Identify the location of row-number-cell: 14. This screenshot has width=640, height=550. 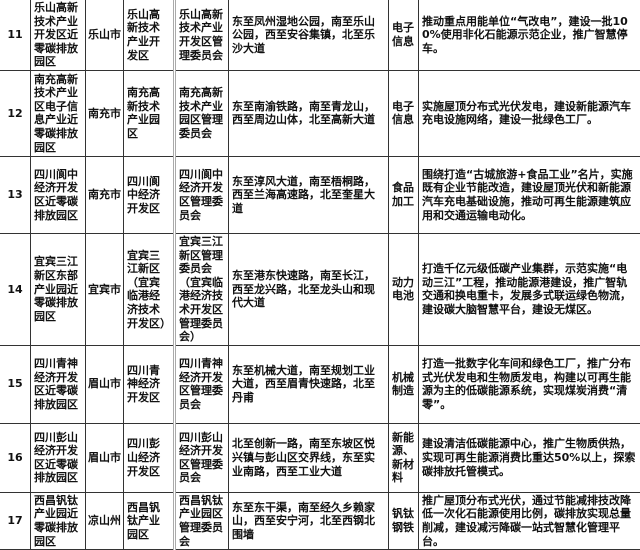
(15, 289).